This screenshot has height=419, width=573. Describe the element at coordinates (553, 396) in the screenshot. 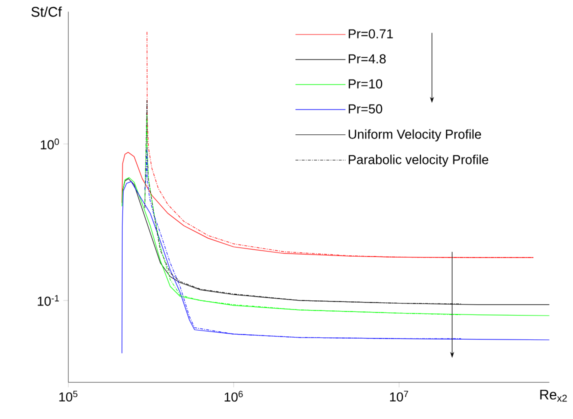

I see `x-axis-title: Re$_{x2}$` at that location.